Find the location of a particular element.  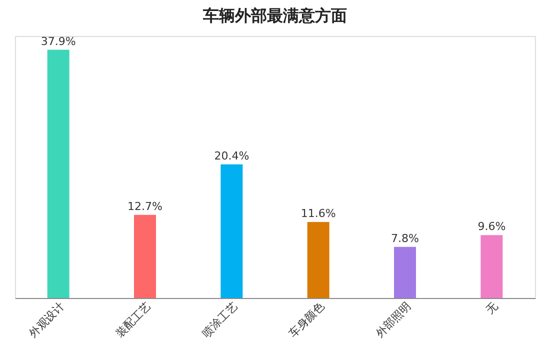

data-label: 9.6% is located at coordinates (492, 227).